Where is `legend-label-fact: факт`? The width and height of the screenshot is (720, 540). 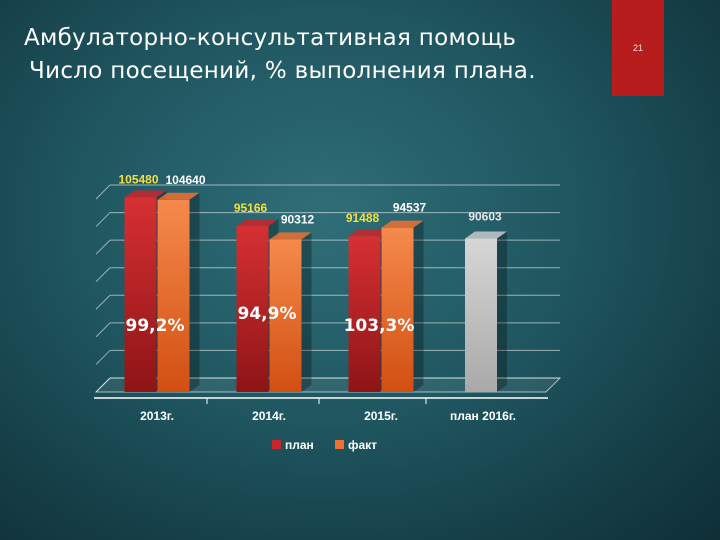 legend-label-fact: факт is located at coordinates (362, 445).